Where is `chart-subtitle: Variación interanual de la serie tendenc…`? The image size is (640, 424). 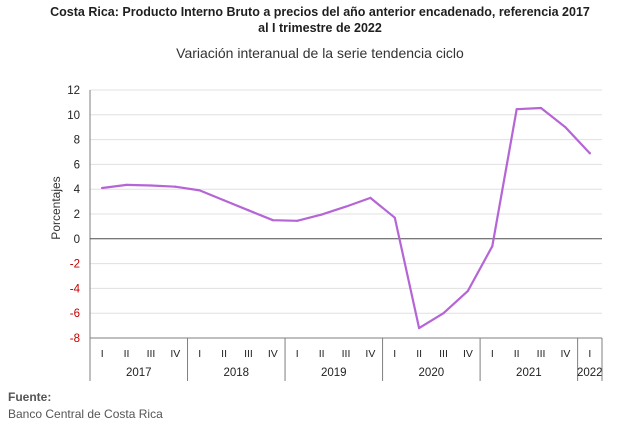
chart-subtitle: Variación interanual de la serie tendenc… is located at coordinates (320, 53).